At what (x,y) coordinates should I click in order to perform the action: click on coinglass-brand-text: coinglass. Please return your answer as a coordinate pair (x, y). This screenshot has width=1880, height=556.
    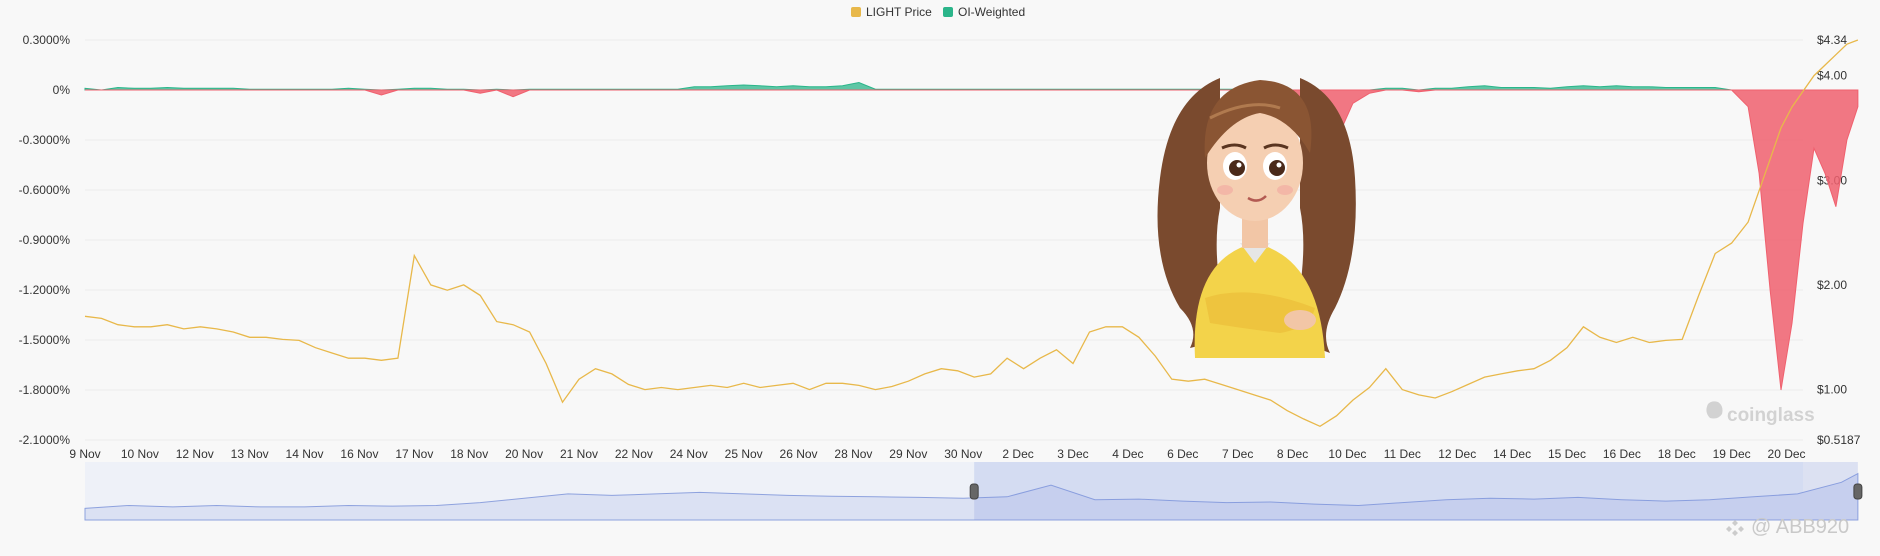
    Looking at the image, I should click on (1771, 415).